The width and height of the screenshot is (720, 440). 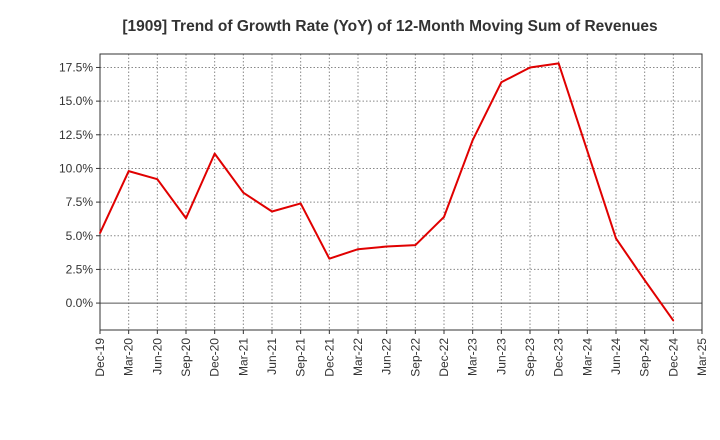 What do you see at coordinates (76, 135) in the screenshot?
I see `y-tick-label: 12.5%` at bounding box center [76, 135].